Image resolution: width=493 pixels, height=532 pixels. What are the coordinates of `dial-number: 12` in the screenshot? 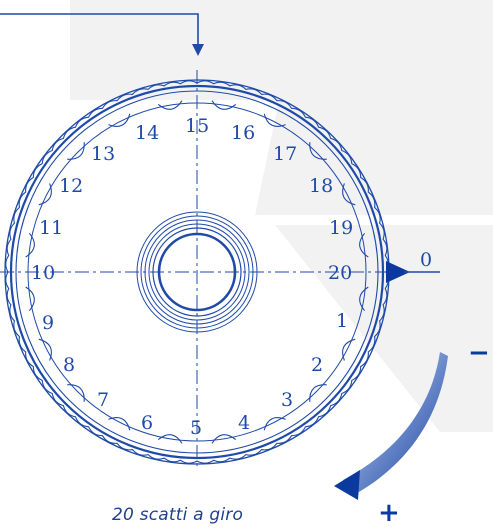 It's located at (71, 186).